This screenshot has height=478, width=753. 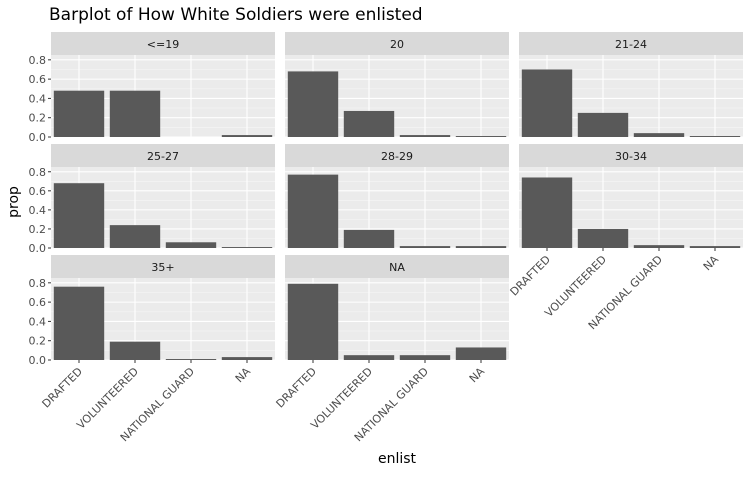 What do you see at coordinates (397, 85) in the screenshot?
I see `facet-panel: 20` at bounding box center [397, 85].